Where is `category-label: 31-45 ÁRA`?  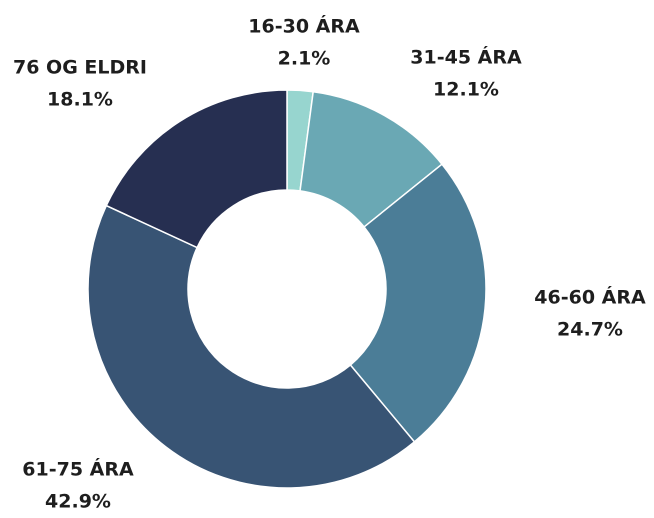 category-label: 31-45 ÁRA is located at coordinates (466, 57).